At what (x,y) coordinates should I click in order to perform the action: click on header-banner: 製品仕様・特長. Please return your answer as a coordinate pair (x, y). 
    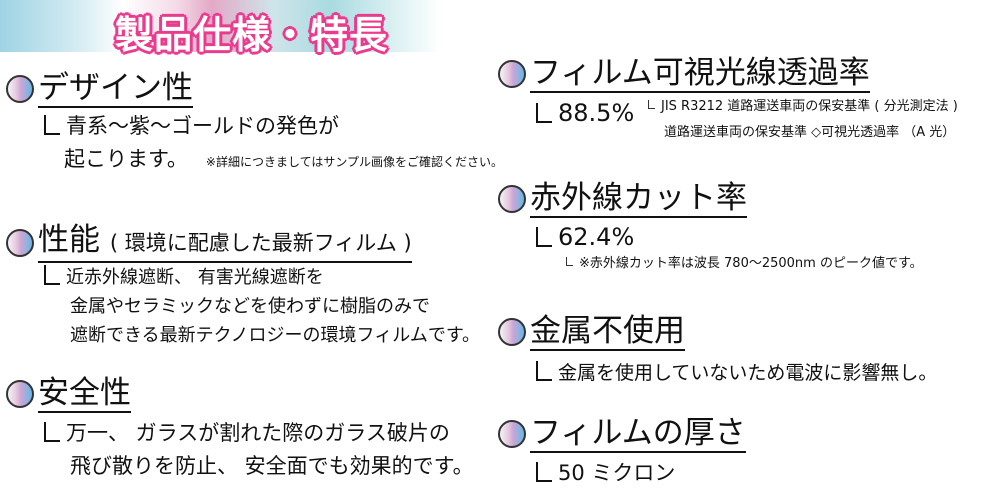
    Looking at the image, I should click on (220, 28).